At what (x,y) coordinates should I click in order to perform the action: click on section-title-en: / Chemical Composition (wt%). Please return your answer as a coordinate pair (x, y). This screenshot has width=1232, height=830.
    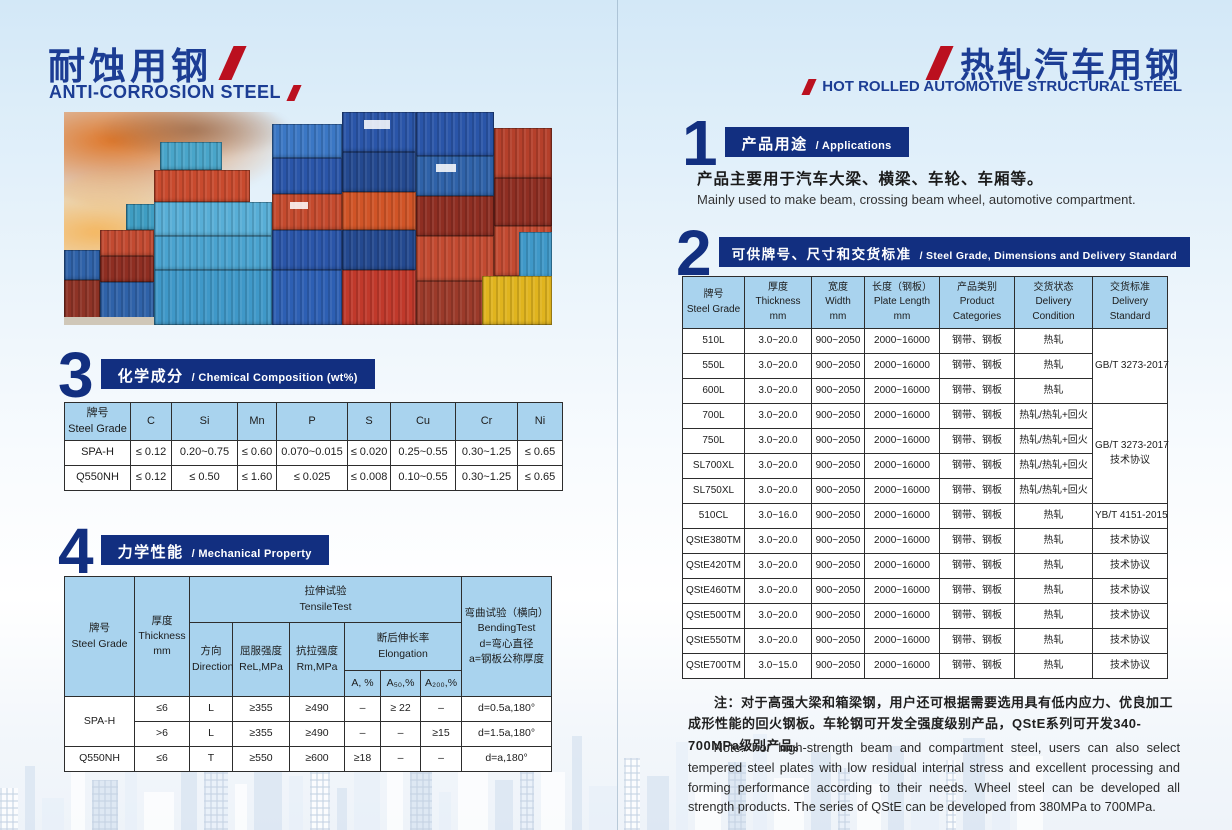
    Looking at the image, I should click on (274, 378).